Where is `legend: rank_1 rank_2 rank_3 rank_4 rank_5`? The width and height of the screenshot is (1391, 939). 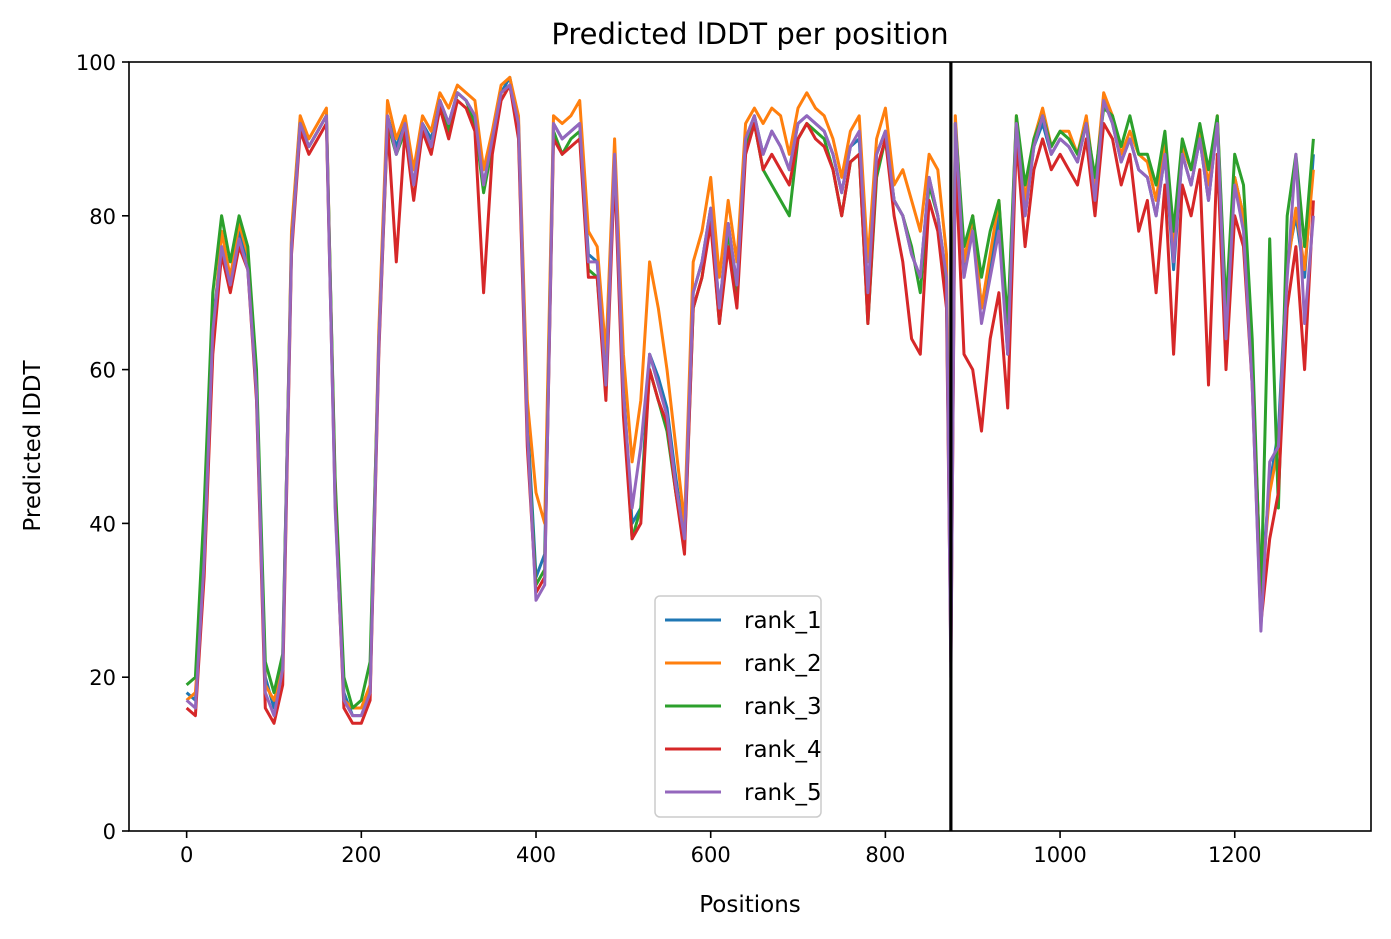
legend: rank_1 rank_2 rank_3 rank_4 rank_5 is located at coordinates (738, 706).